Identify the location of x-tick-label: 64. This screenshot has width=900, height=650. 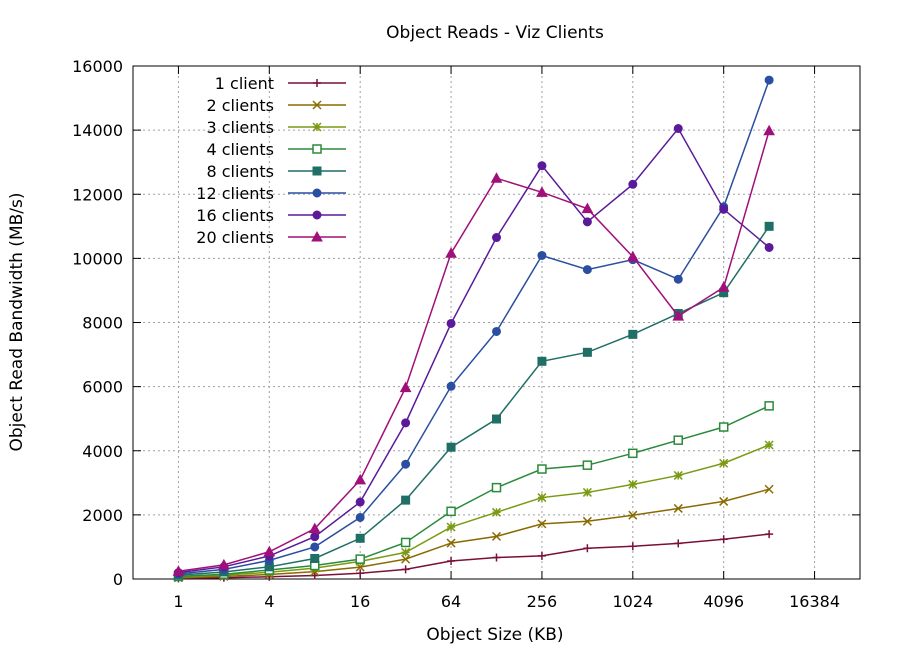
(451, 601).